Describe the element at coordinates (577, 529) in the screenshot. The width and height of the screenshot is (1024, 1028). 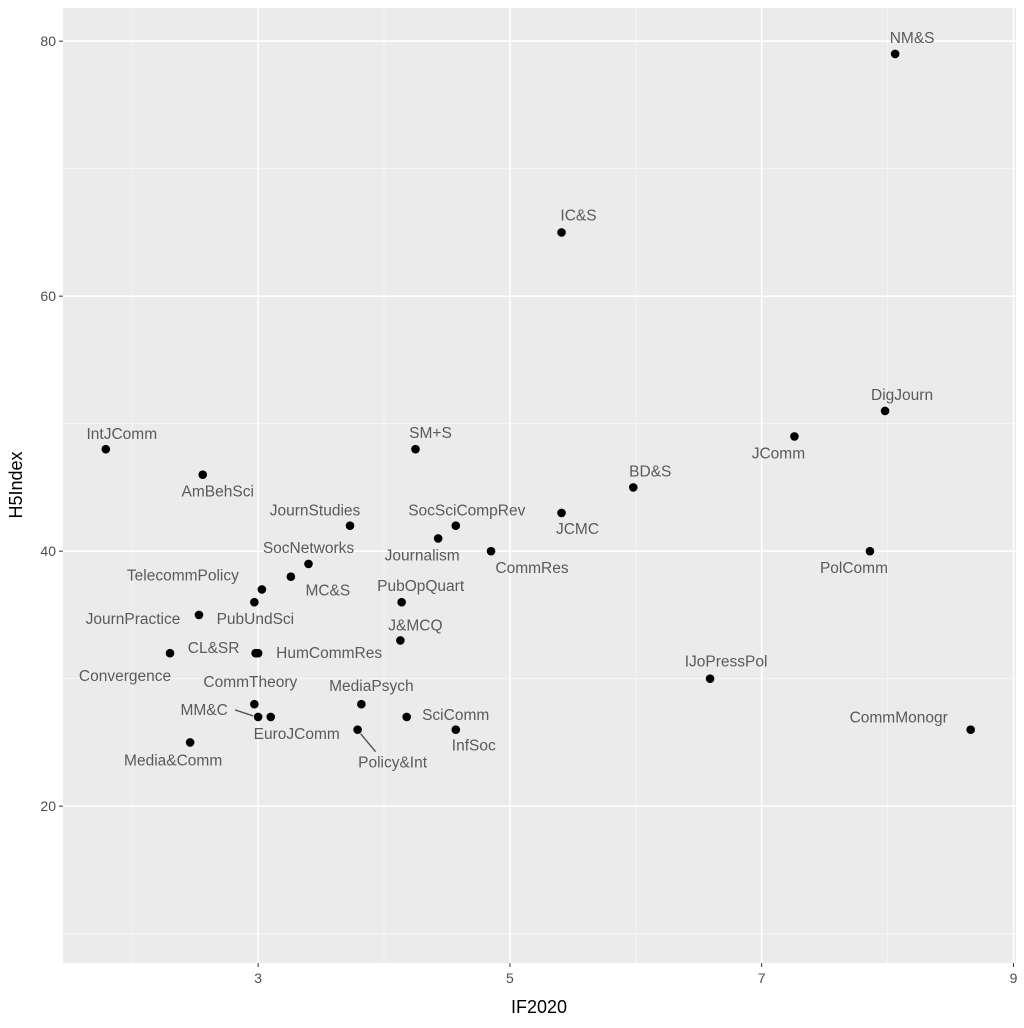
I see `point-label: JCMC` at that location.